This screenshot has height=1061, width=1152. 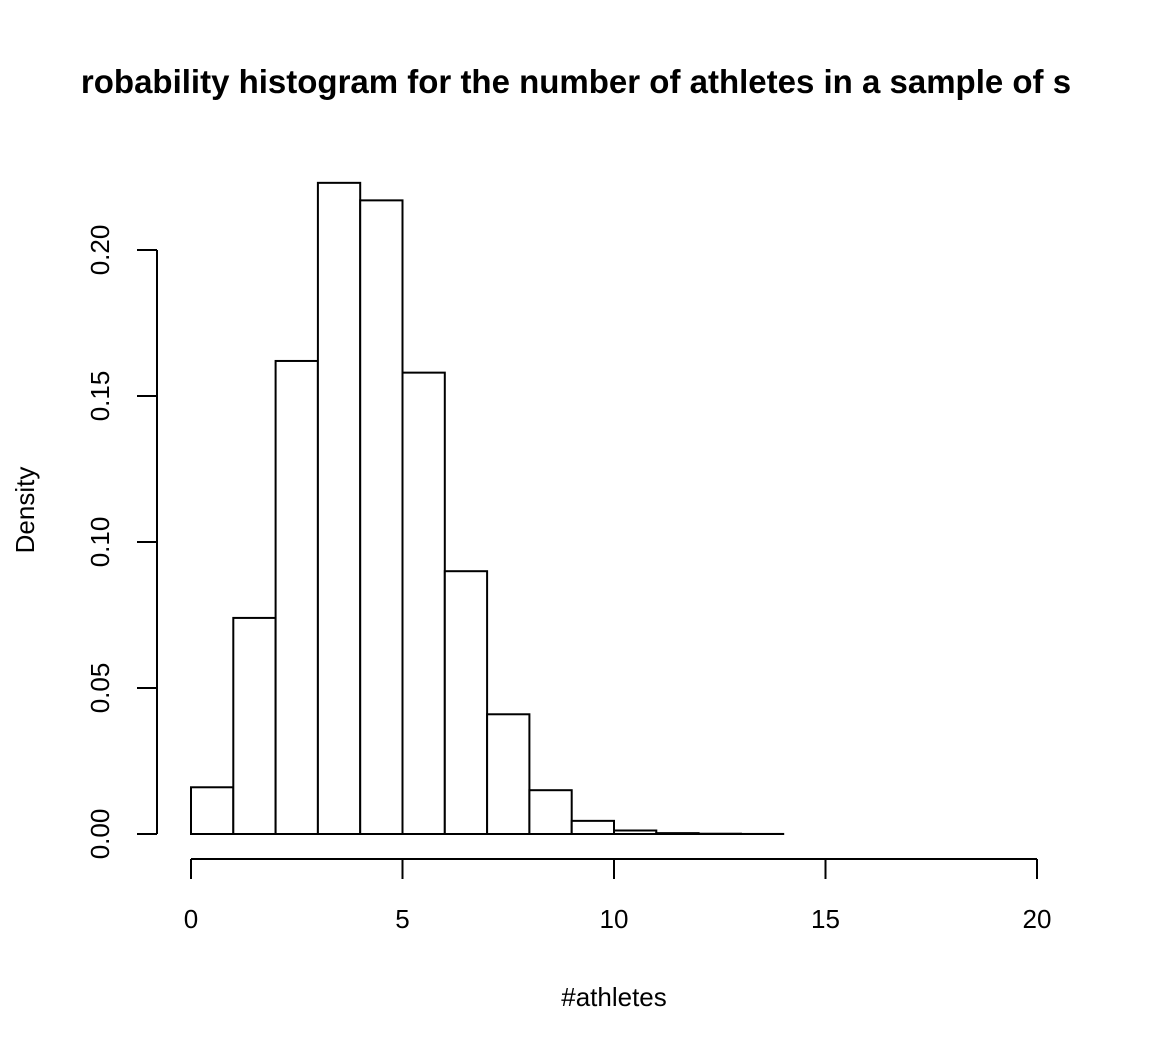 I want to click on y-tick-label: 0.15, so click(x=100, y=396).